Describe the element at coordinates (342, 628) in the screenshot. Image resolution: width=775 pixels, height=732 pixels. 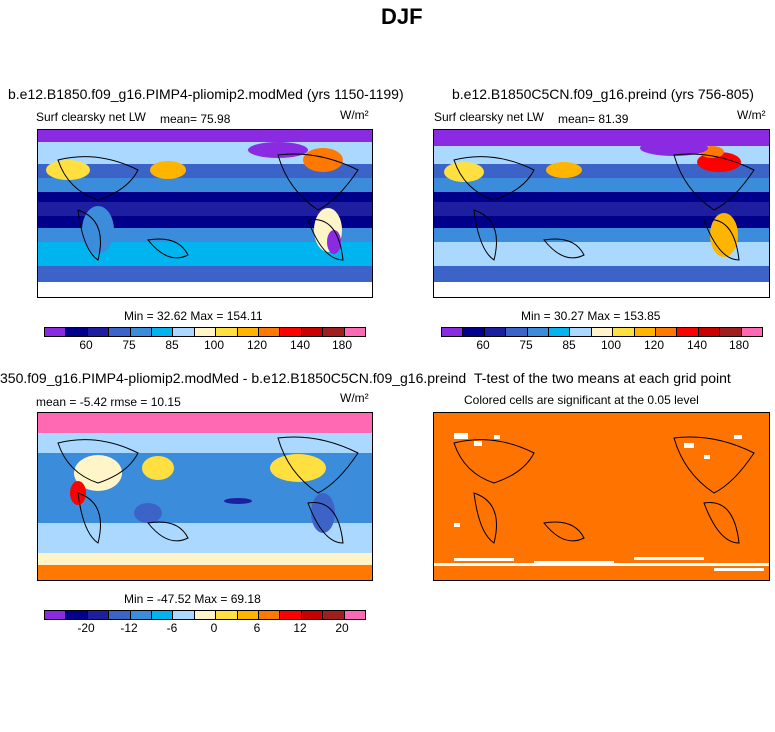
I see `tick-label: 20` at that location.